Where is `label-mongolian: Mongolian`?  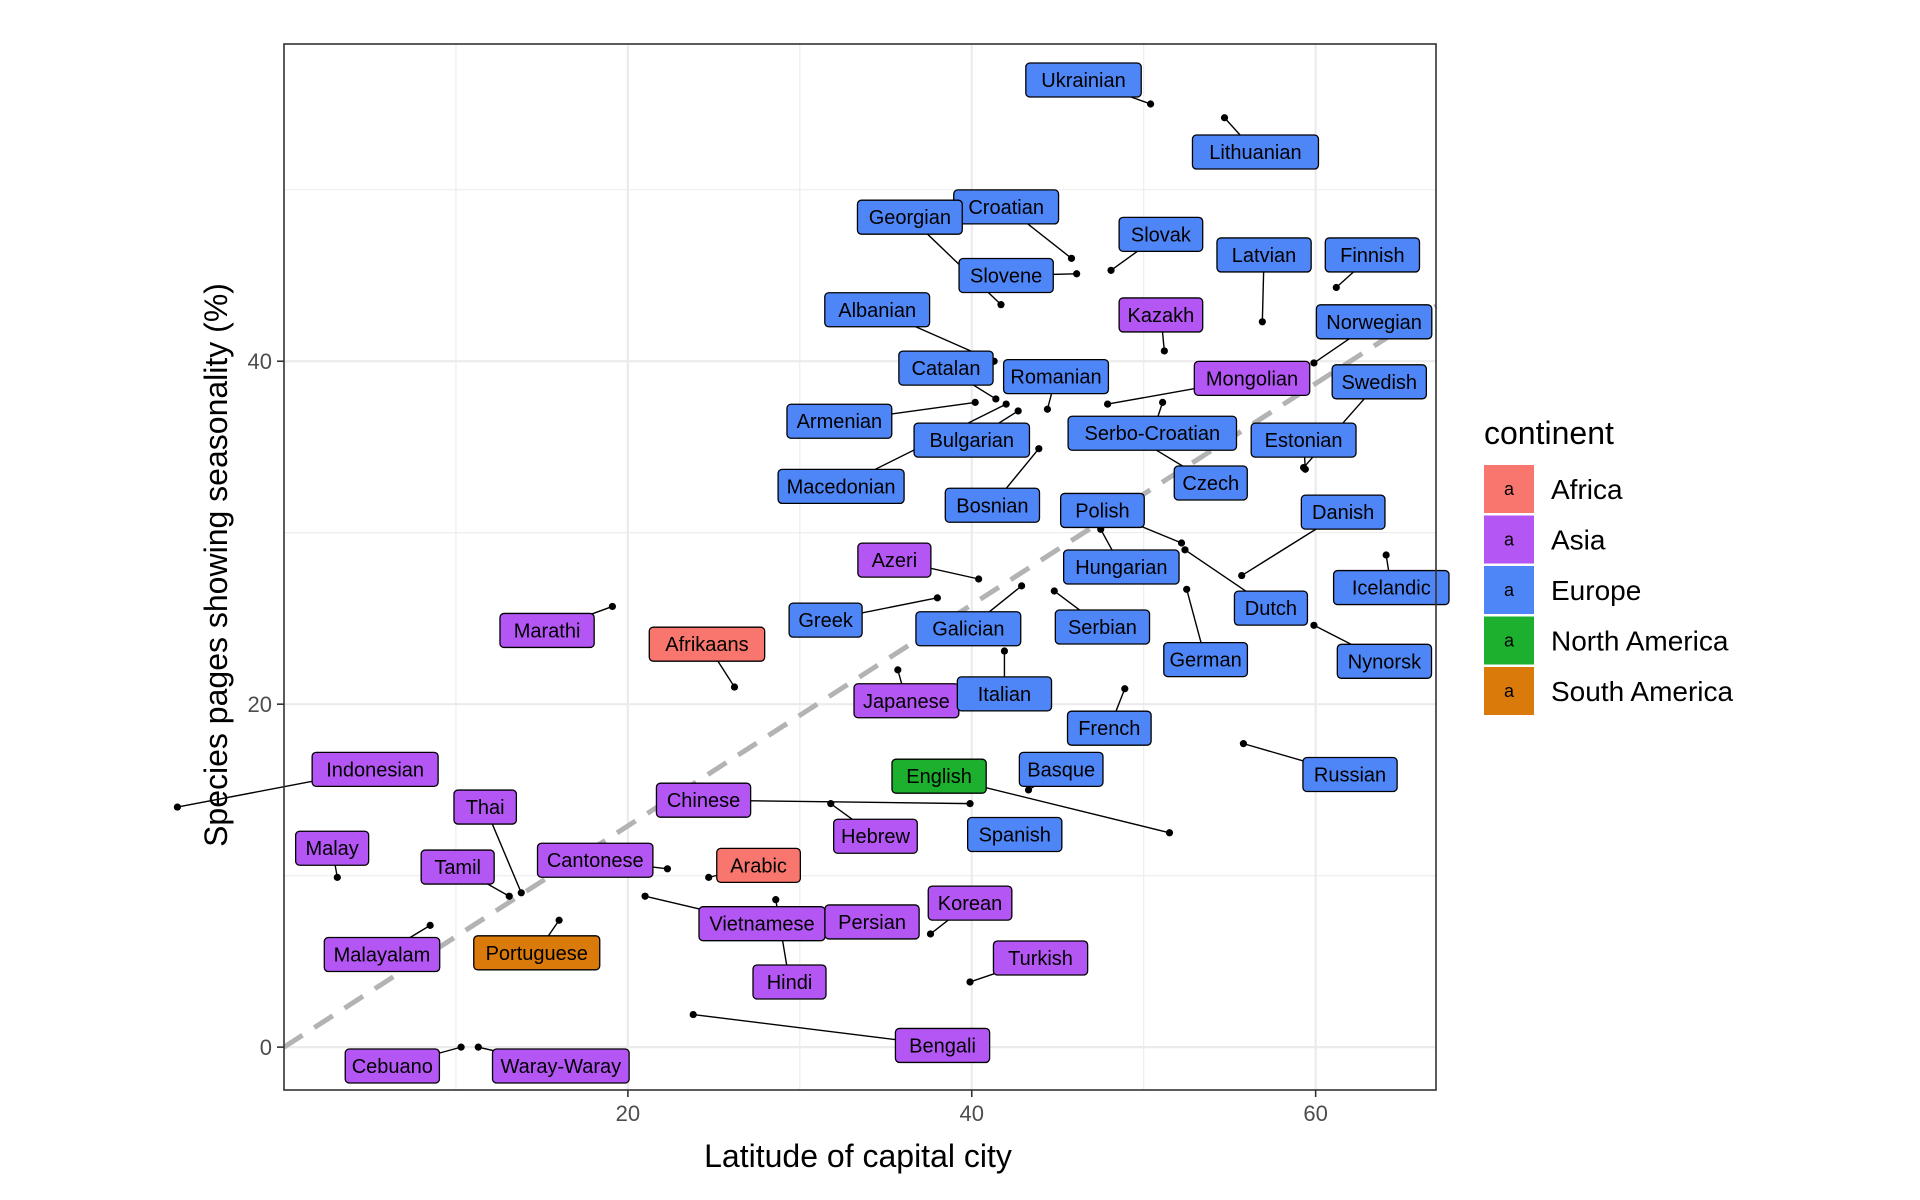
label-mongolian: Mongolian is located at coordinates (1252, 378).